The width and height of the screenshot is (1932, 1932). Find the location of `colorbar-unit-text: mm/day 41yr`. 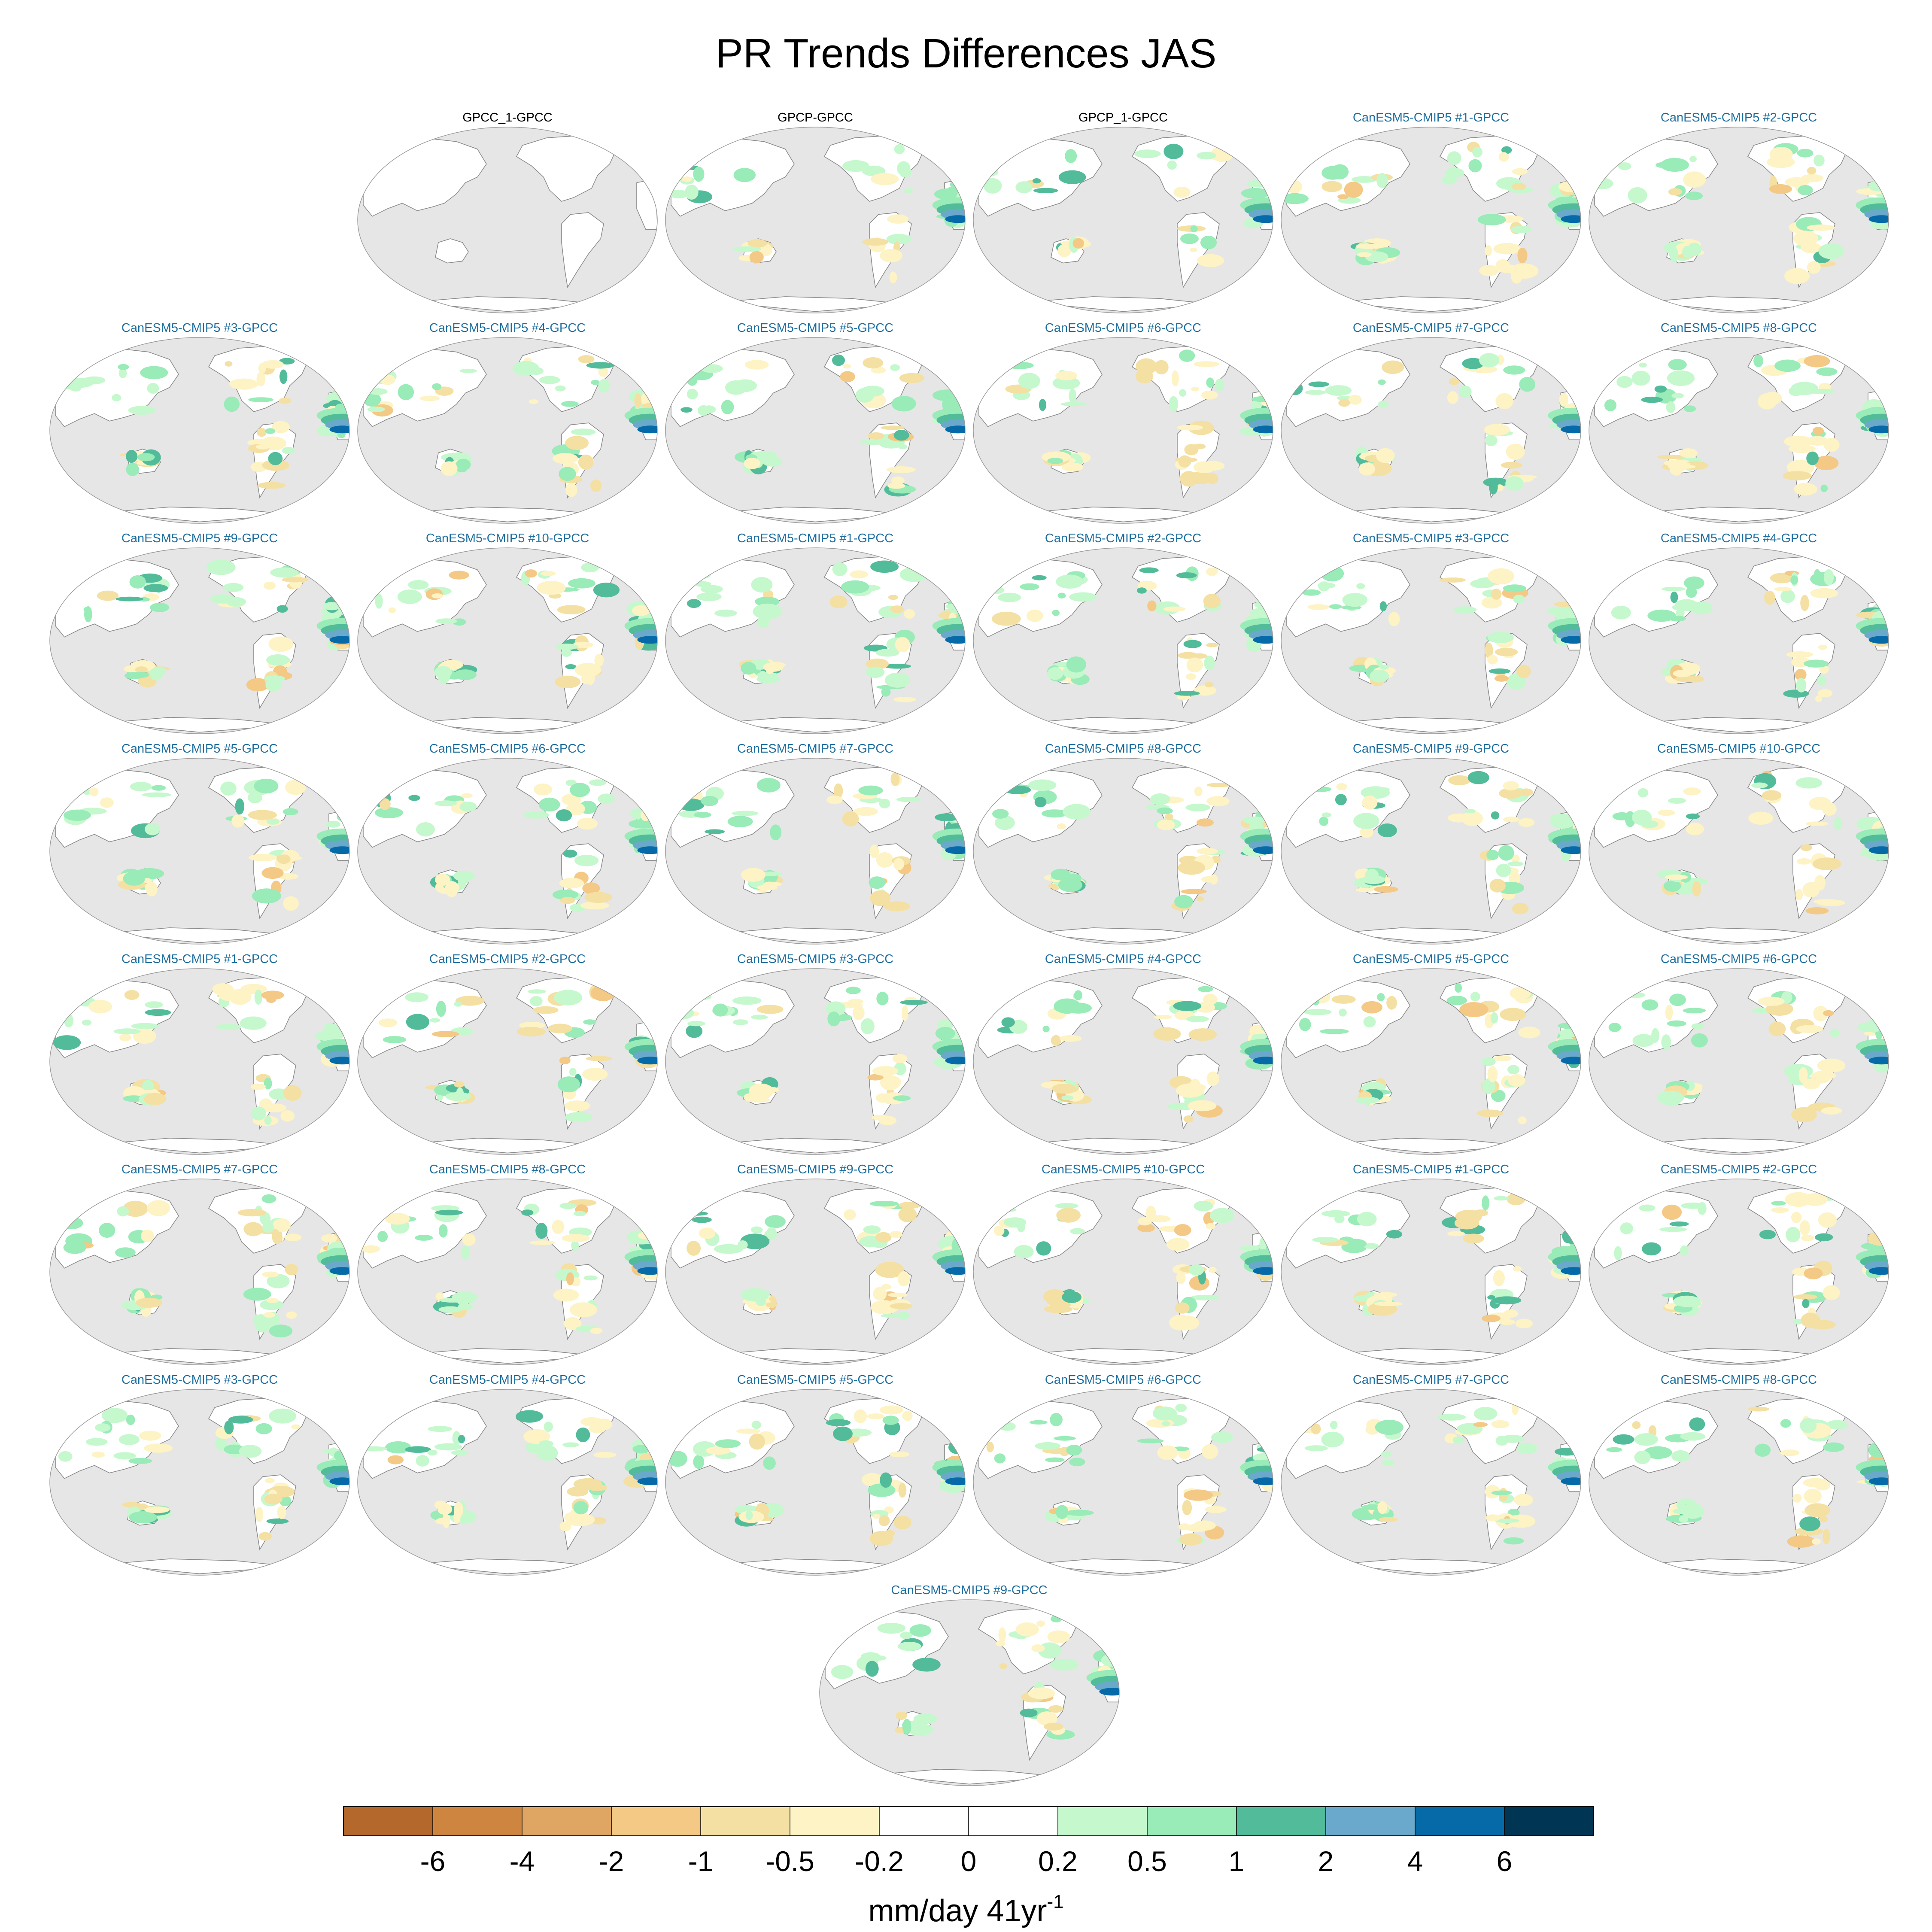

colorbar-unit-text: mm/day 41yr is located at coordinates (958, 1911).